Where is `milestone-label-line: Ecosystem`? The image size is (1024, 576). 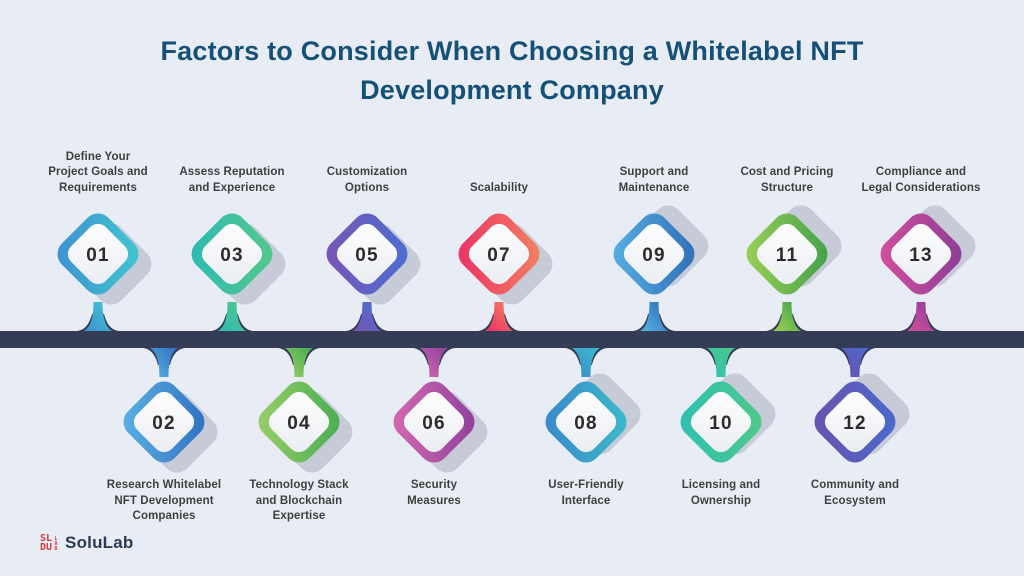
milestone-label-line: Ecosystem is located at coordinates (855, 500).